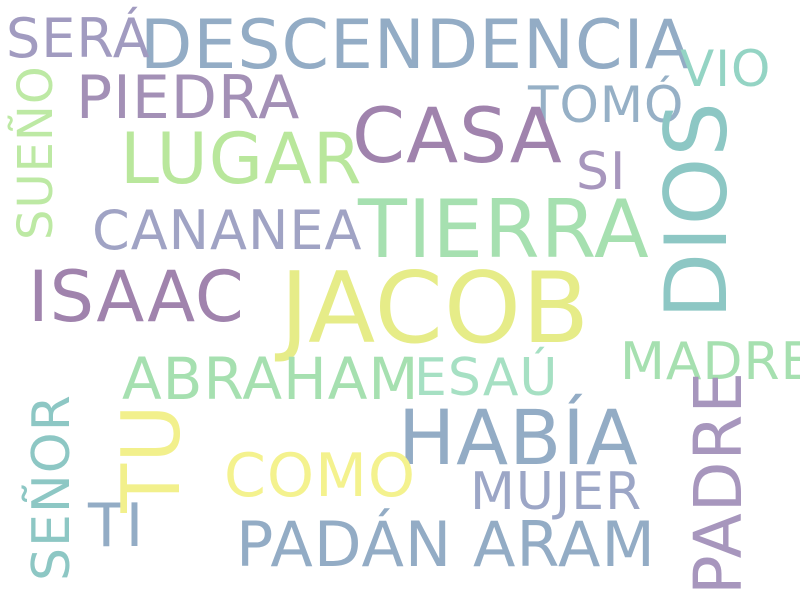 This screenshot has width=800, height=600. I want to click on word-dios: DIOS, so click(697, 210).